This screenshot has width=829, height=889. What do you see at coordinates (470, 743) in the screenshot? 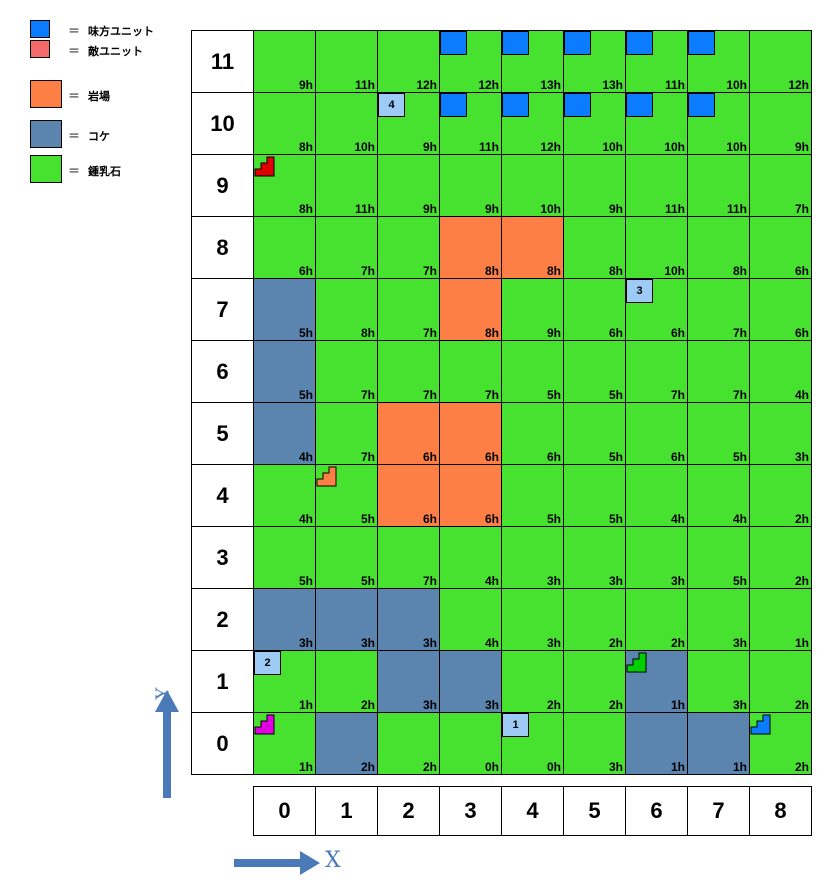
I see `grid-cell: 0h` at bounding box center [470, 743].